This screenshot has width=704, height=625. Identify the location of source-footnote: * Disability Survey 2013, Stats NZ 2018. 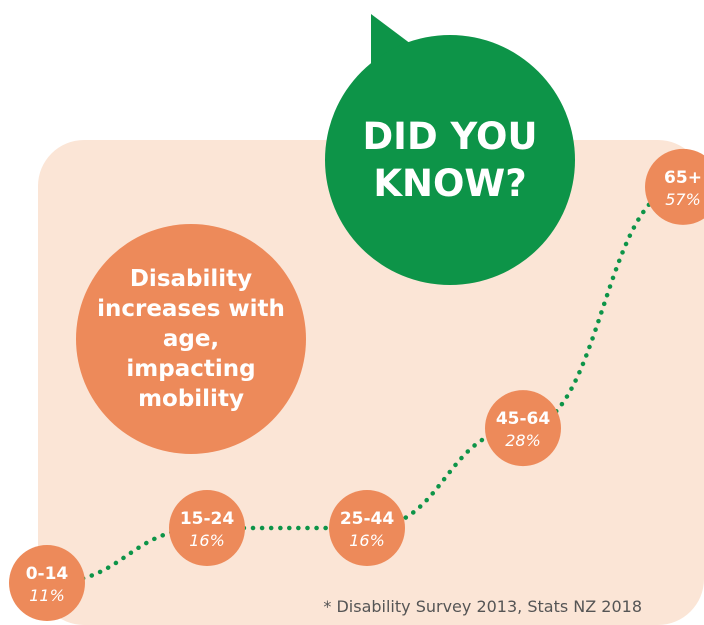
(482, 606).